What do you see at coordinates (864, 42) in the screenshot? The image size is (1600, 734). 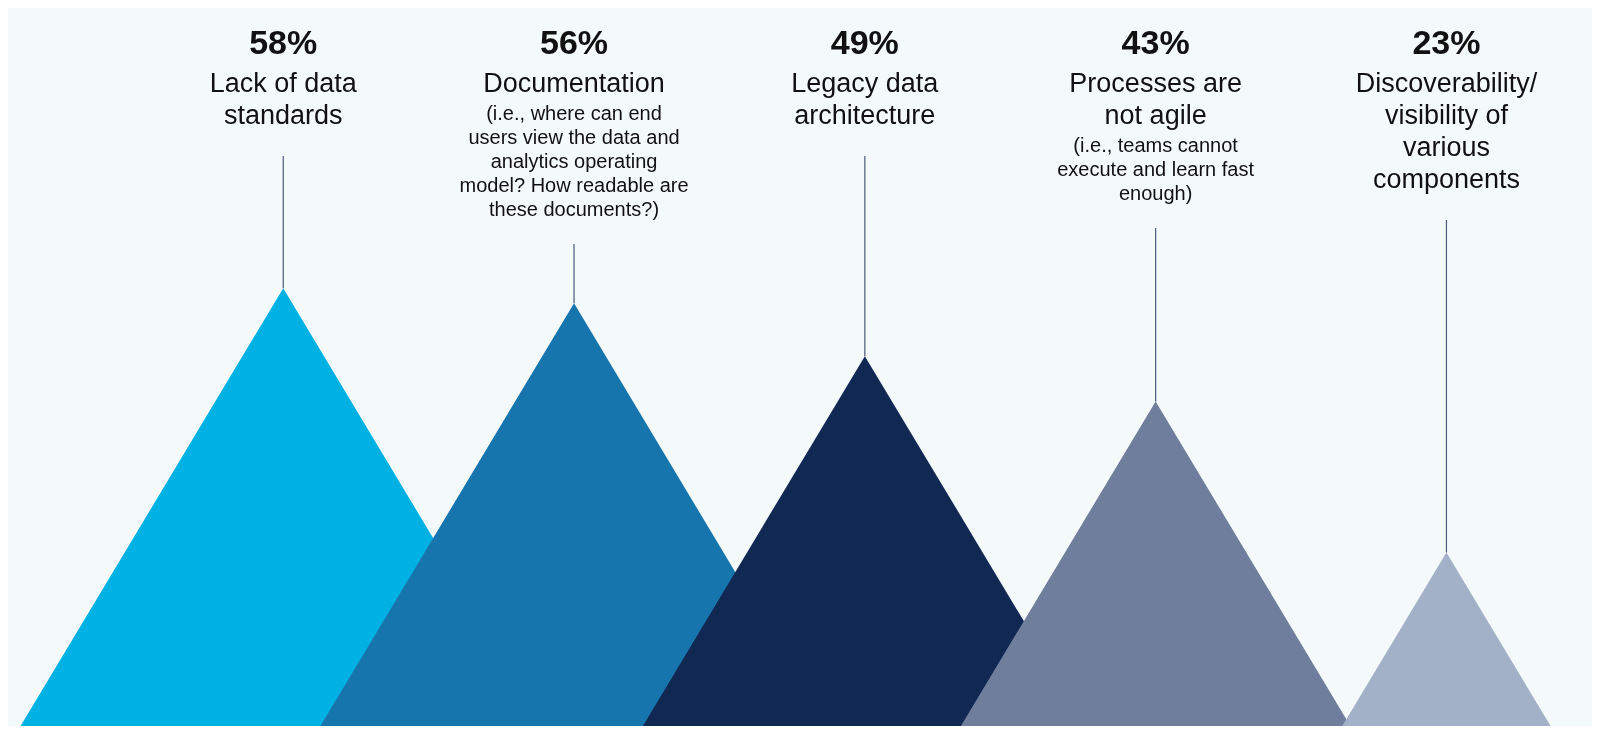 I see `data-label: 49%` at bounding box center [864, 42].